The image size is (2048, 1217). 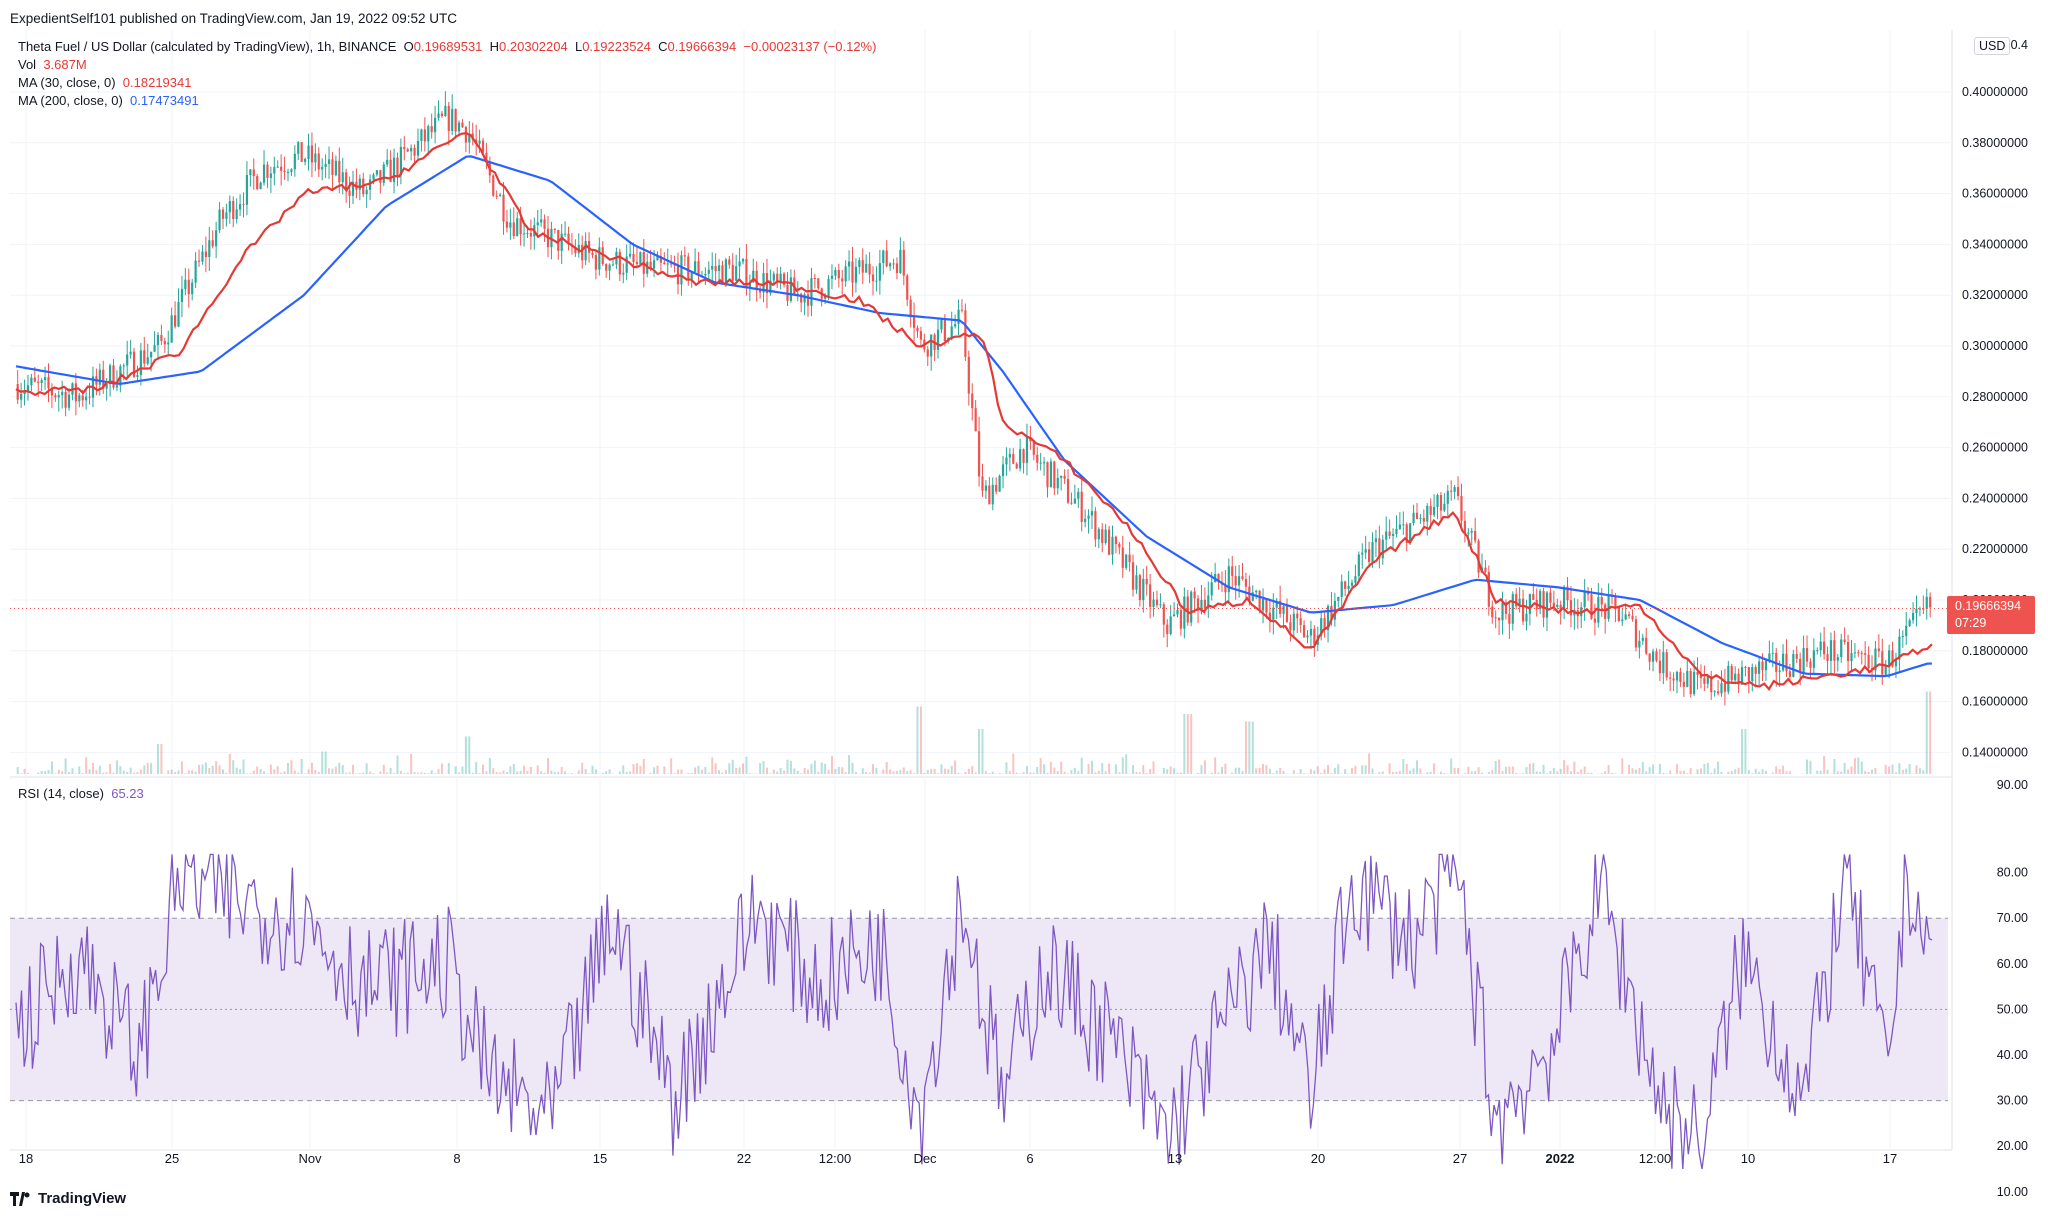 I want to click on x-tick-label: 17, so click(x=1890, y=1158).